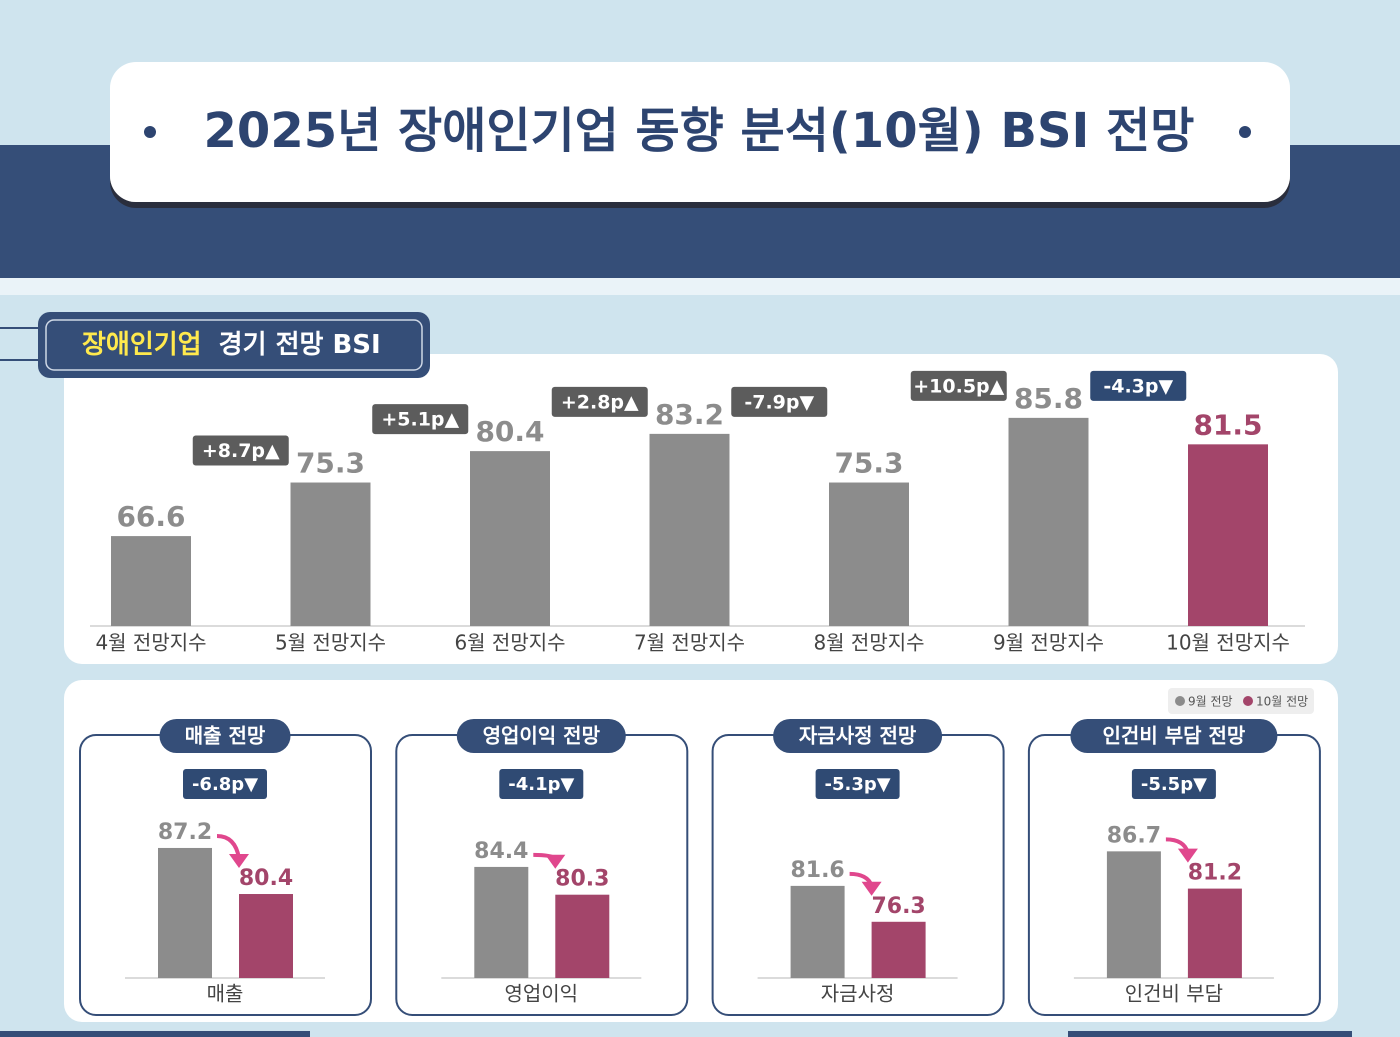 The image size is (1400, 1037). Describe the element at coordinates (225, 994) in the screenshot. I see `x-tick-label: 매출` at that location.